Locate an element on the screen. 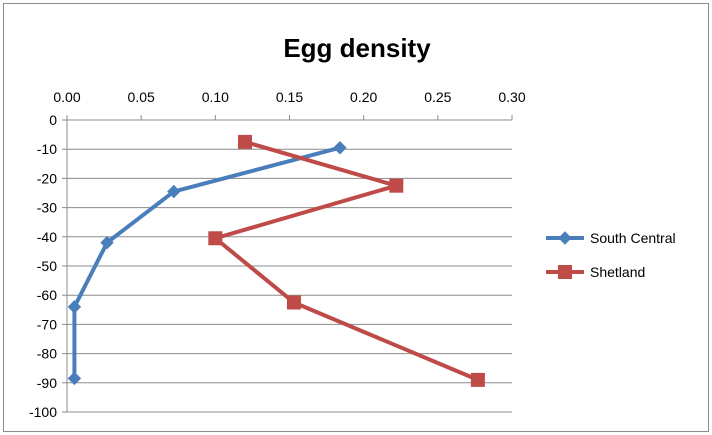 The width and height of the screenshot is (712, 435). x-tick-label: 0.10 is located at coordinates (215, 97).